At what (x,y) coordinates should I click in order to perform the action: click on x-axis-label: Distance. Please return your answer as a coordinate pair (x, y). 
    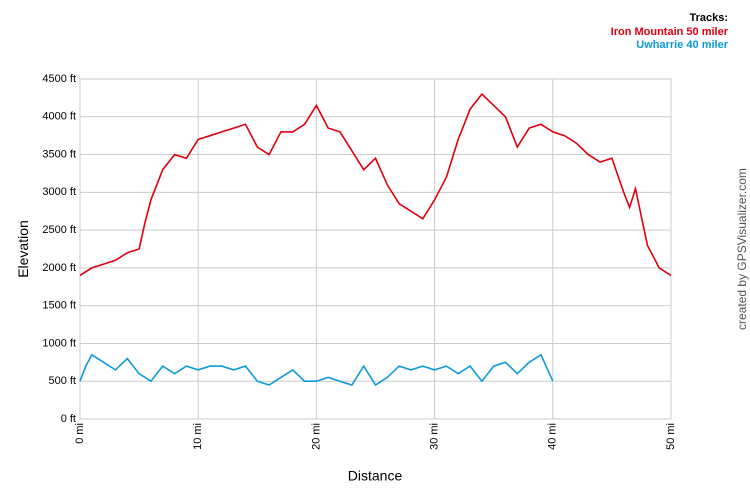
    Looking at the image, I should click on (375, 476).